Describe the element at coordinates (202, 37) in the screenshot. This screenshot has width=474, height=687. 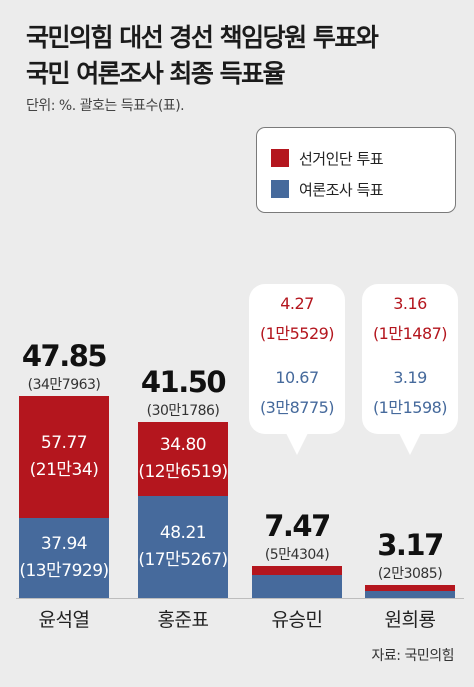
I see `title-line-1: 국민의힘 대선 경선 책임당원 투표와` at that location.